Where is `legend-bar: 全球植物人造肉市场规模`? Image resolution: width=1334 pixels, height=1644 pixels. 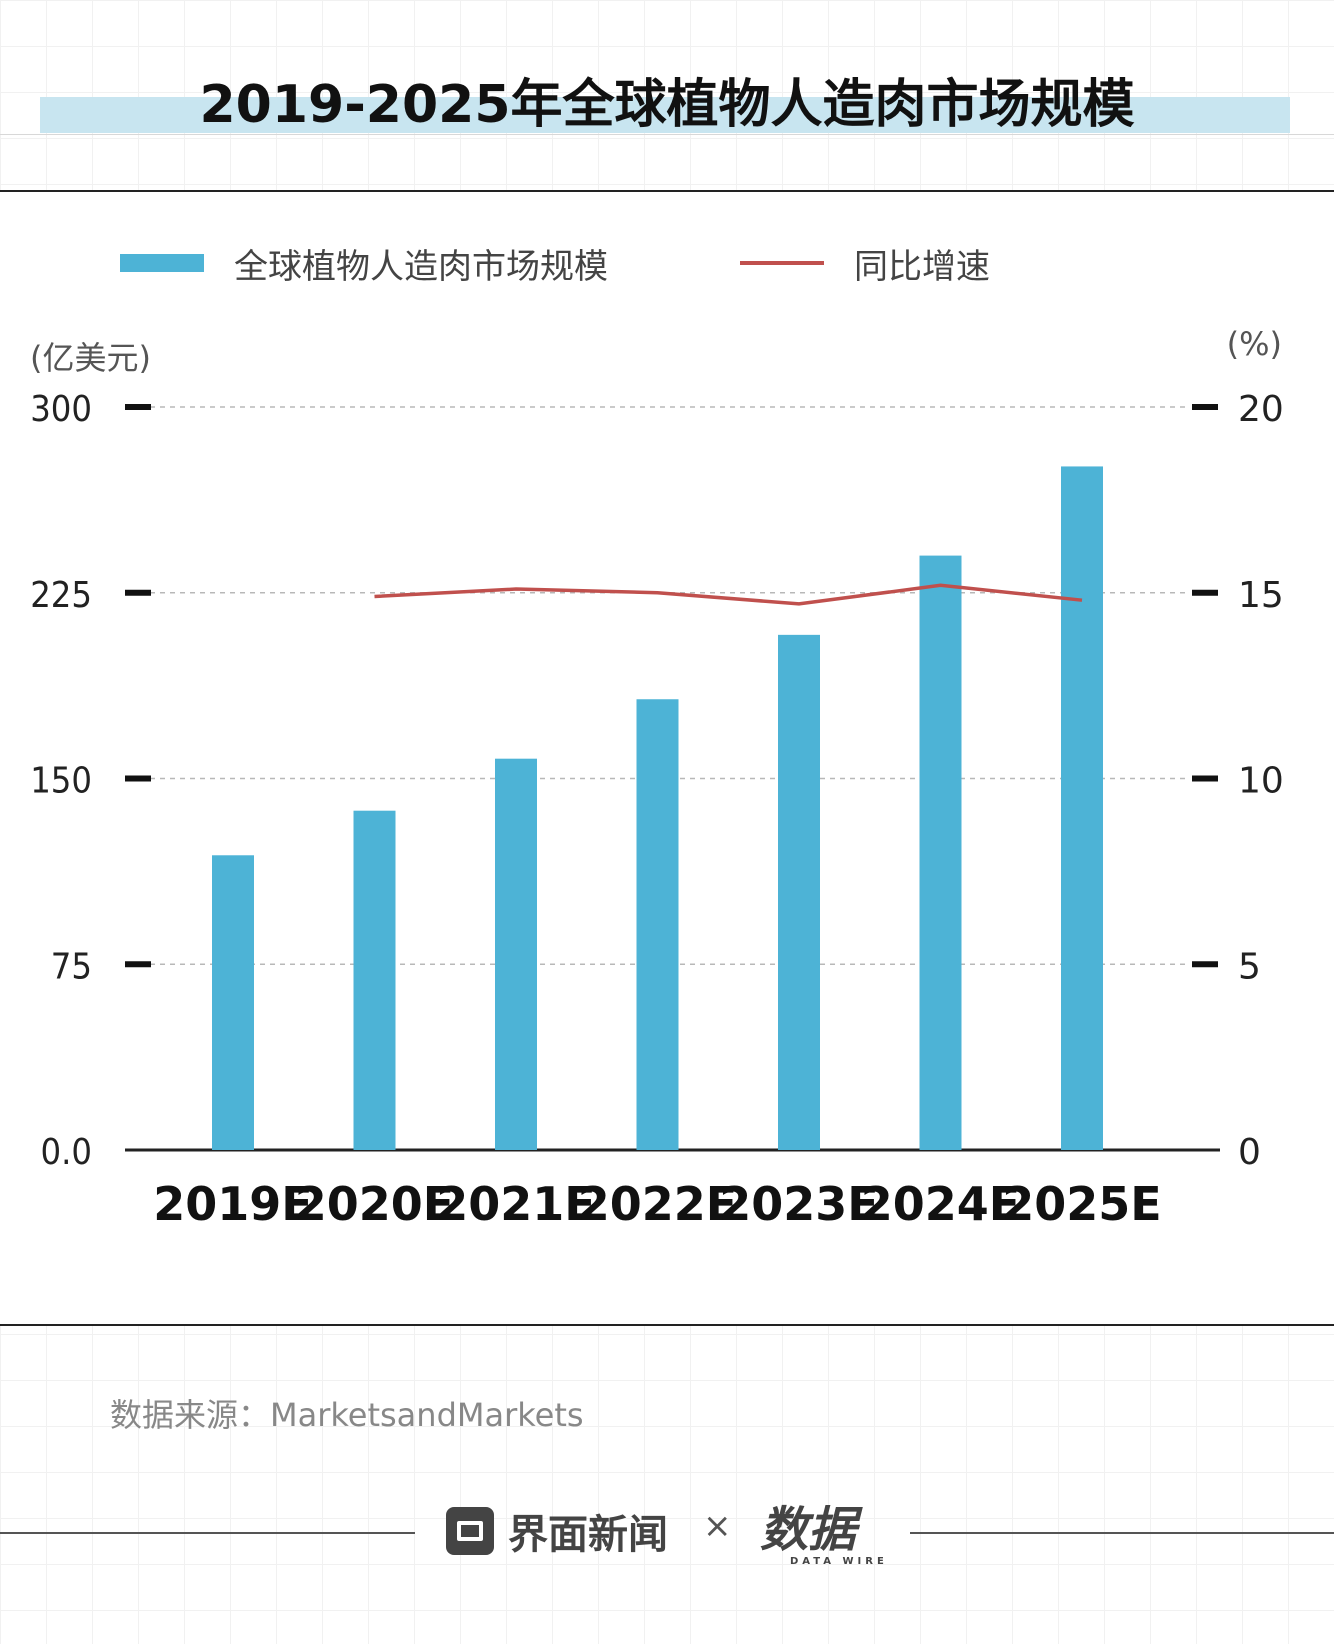 legend-bar: 全球植物人造肉市场规模 is located at coordinates (364, 263).